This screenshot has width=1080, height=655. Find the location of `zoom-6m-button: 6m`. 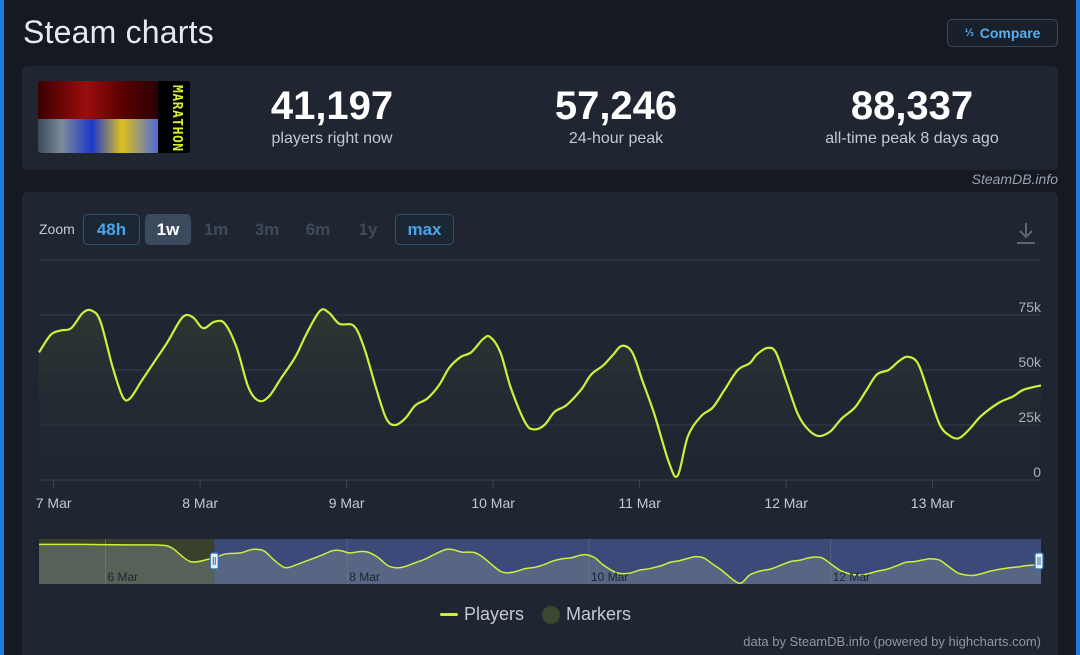

zoom-6m-button: 6m is located at coordinates (318, 229).